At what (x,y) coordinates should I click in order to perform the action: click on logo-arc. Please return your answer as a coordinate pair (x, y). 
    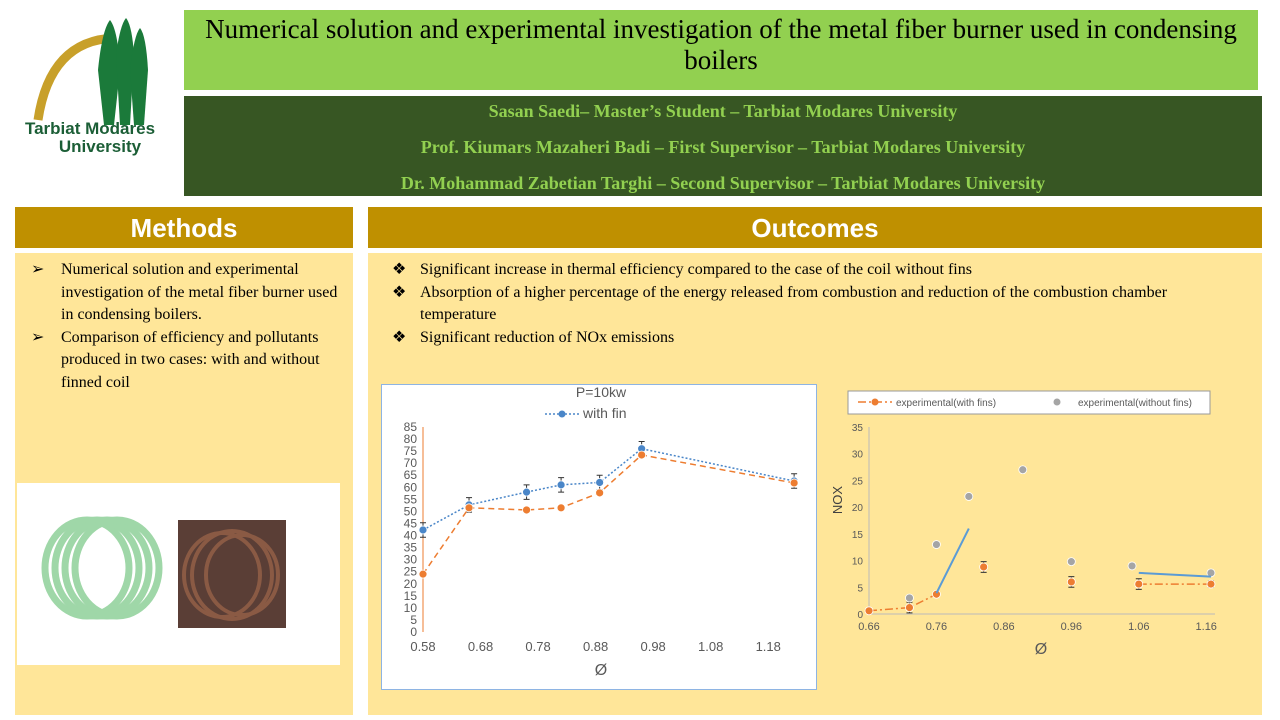
    Looking at the image, I should click on (74, 77).